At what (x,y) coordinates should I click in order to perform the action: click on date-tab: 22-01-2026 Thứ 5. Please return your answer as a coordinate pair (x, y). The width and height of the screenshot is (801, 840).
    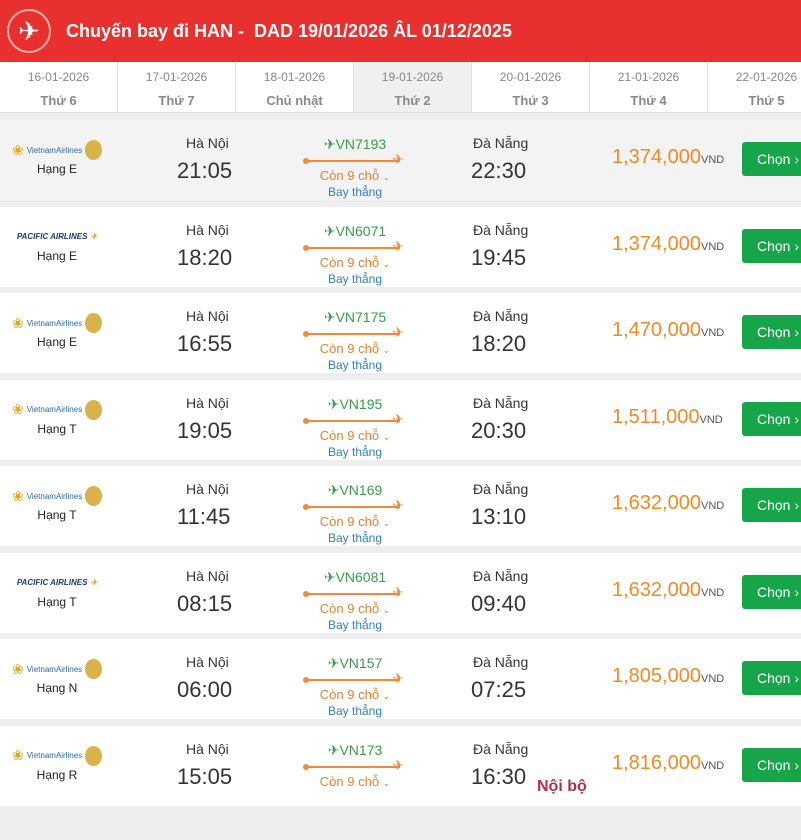
    Looking at the image, I should click on (754, 87).